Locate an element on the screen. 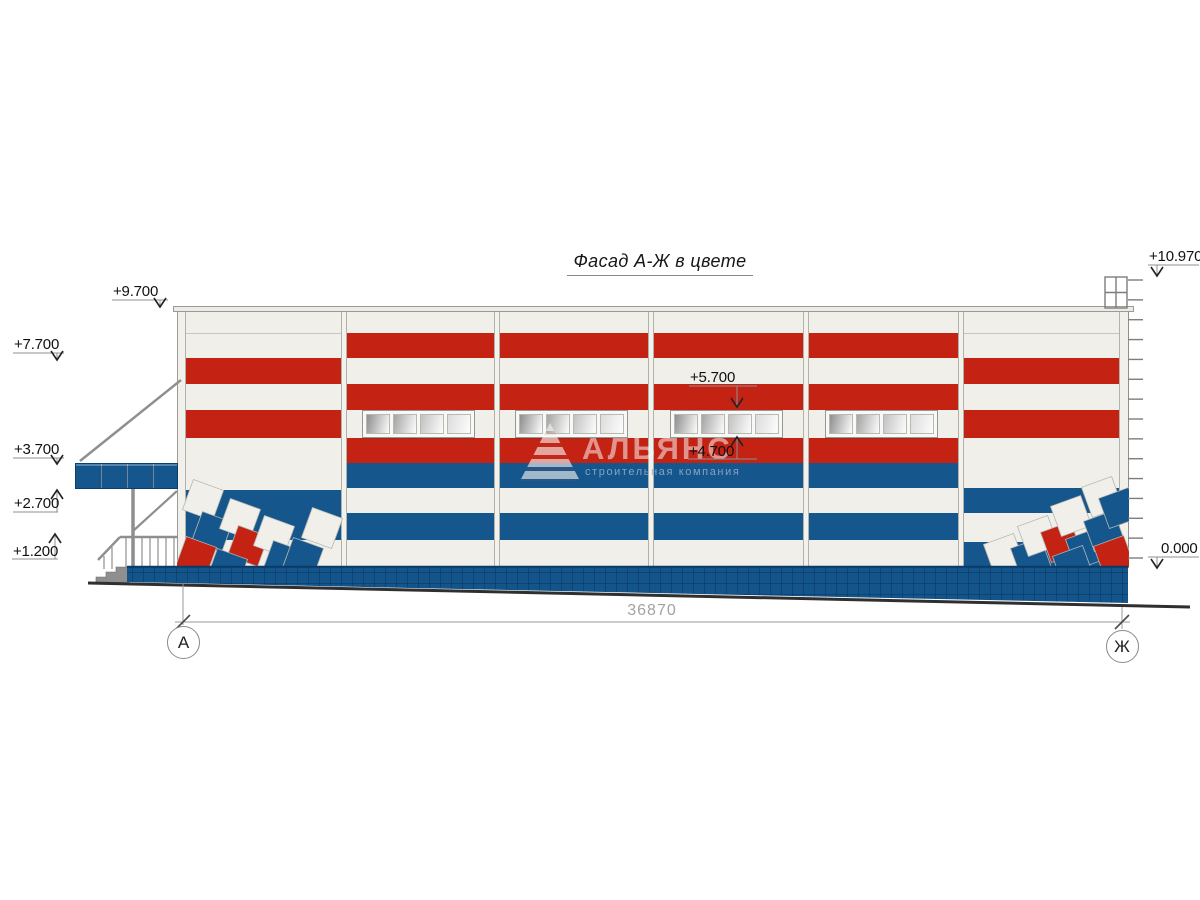 This screenshot has height=900, width=1200. elevation-label: +9.700 is located at coordinates (135, 291).